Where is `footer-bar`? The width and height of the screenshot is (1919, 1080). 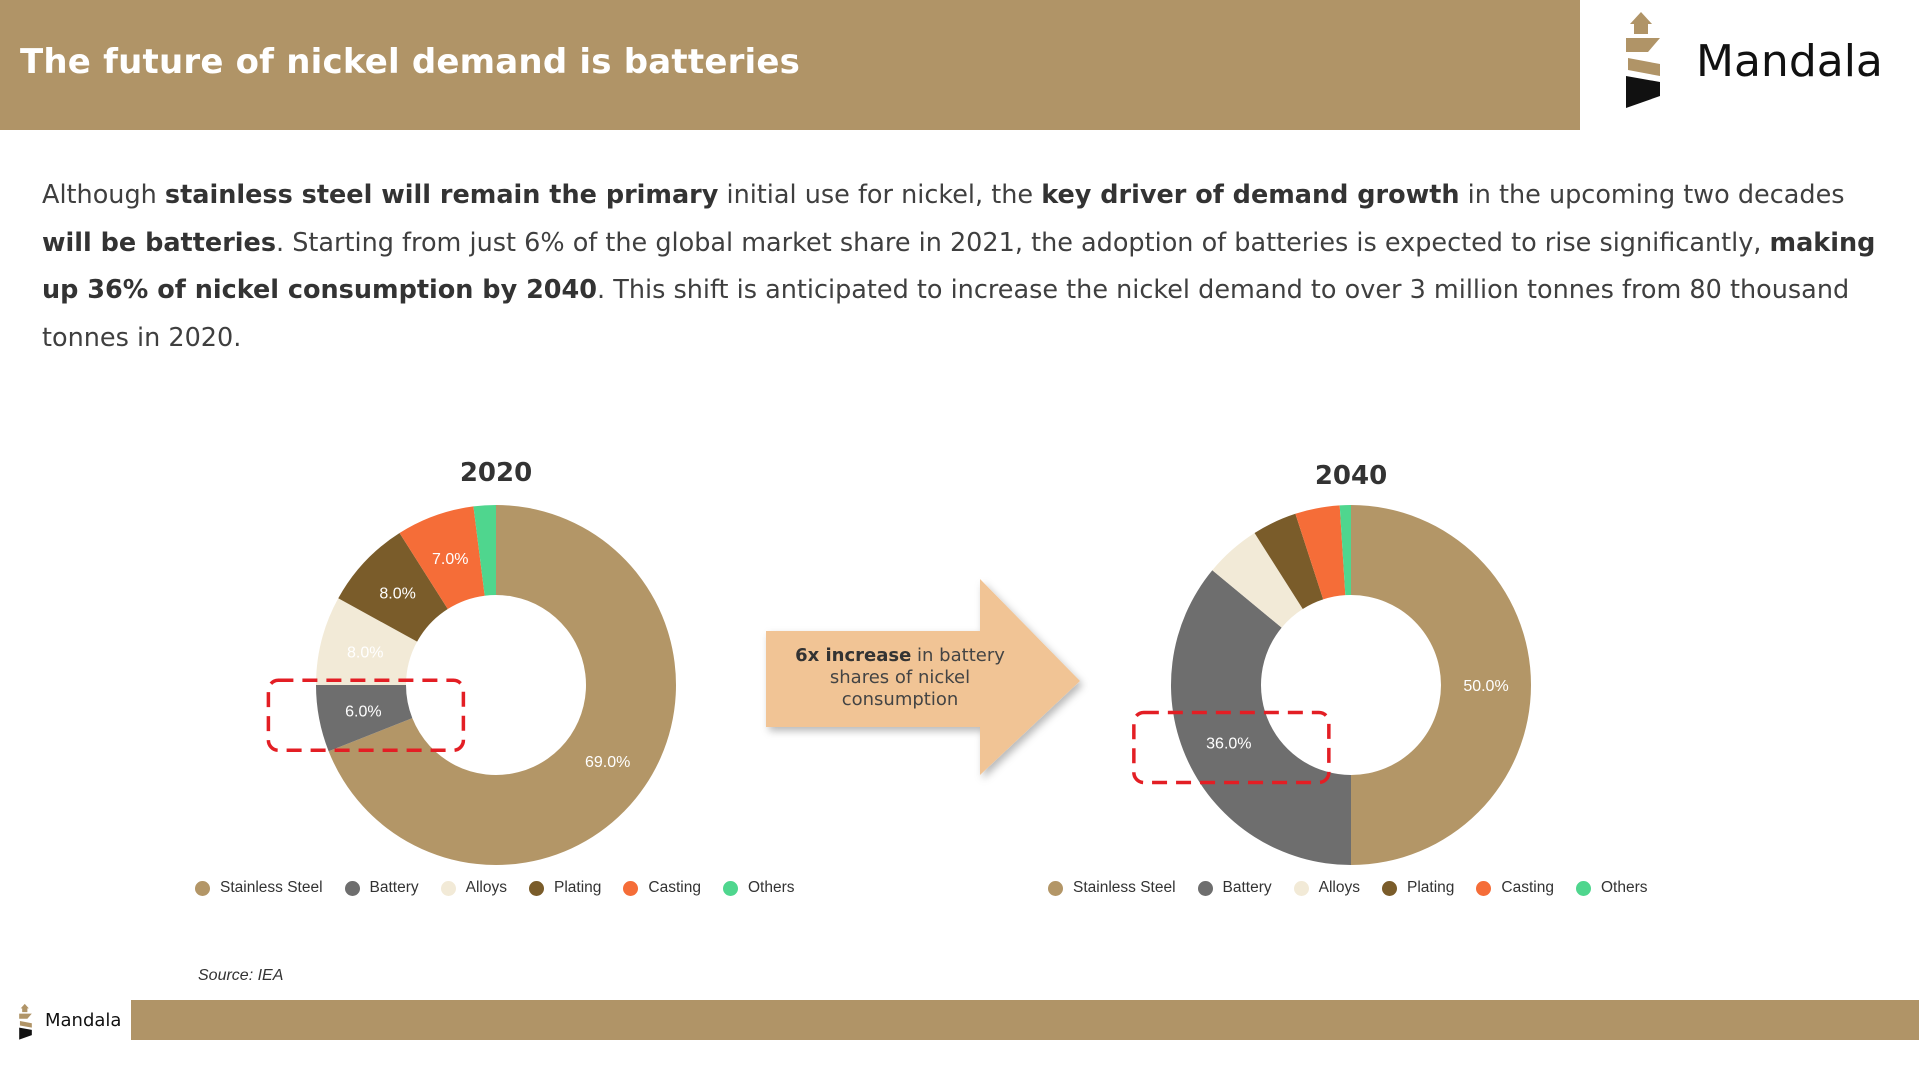 footer-bar is located at coordinates (1025, 1020).